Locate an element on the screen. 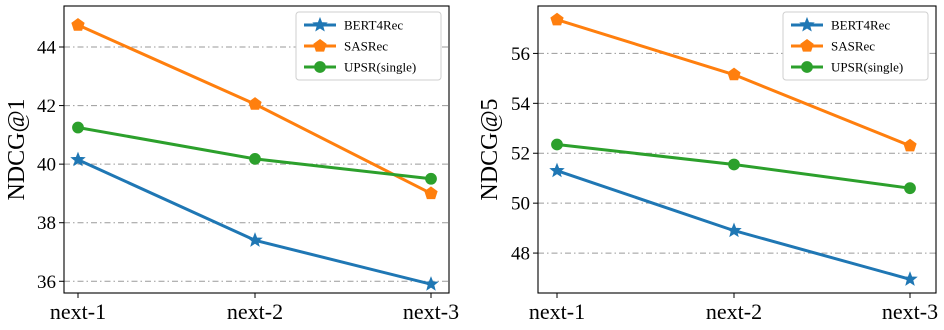 This screenshot has width=944, height=330. series-line-bert4rec is located at coordinates (254, 222).